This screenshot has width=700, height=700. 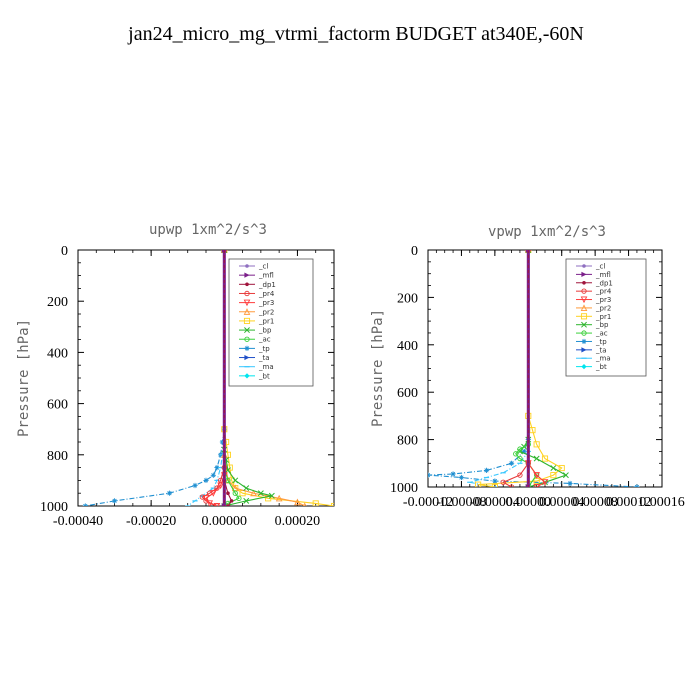 What do you see at coordinates (595, 502) in the screenshot?
I see `x-tick-label: 0.00008` at bounding box center [595, 502].